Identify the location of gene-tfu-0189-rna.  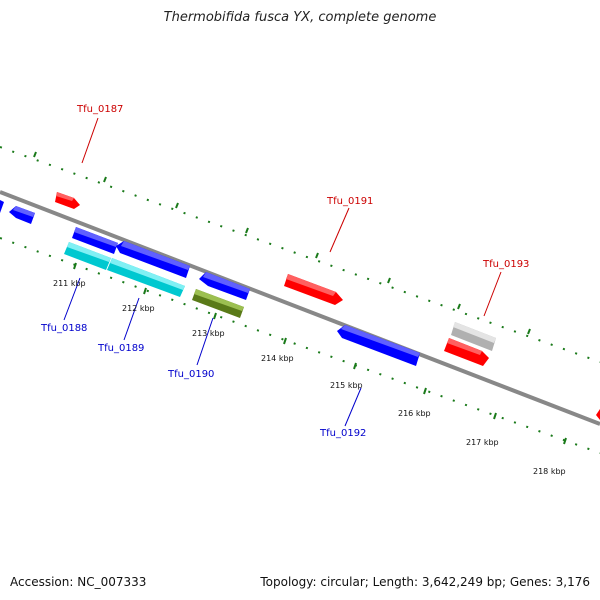
(124, 269).